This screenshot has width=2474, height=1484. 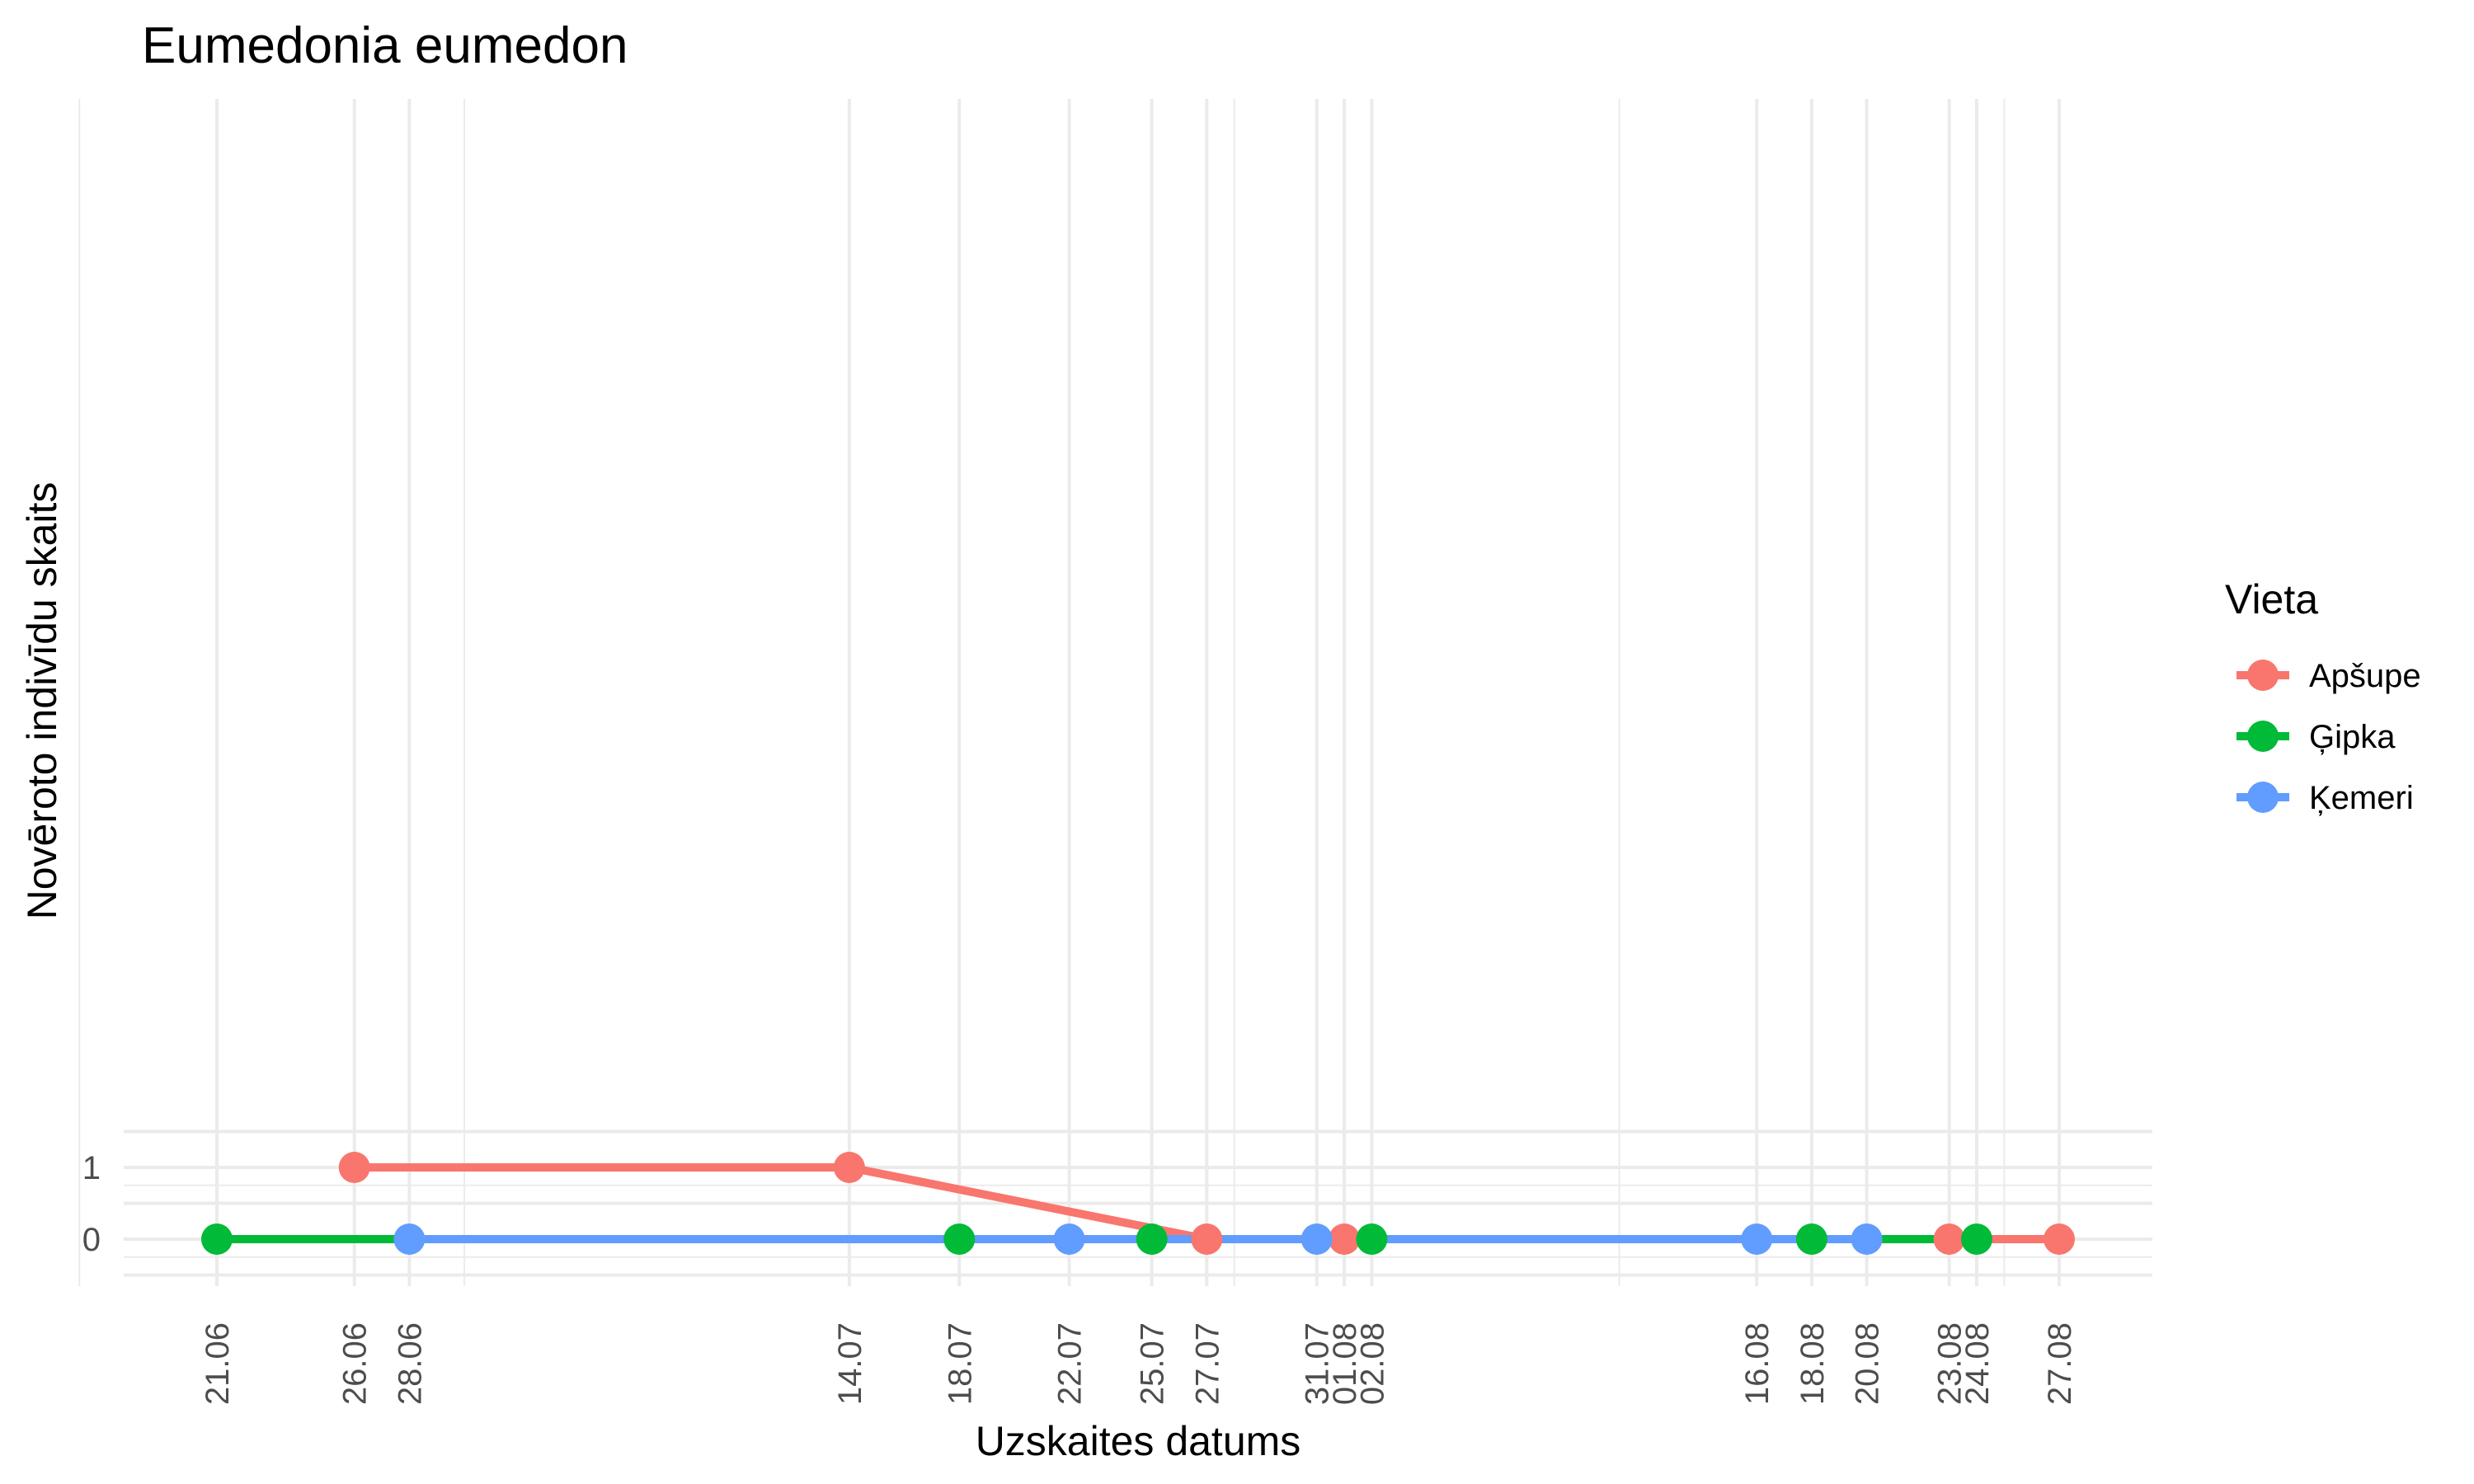 I want to click on legend-item: Apšupe, so click(x=2328, y=676).